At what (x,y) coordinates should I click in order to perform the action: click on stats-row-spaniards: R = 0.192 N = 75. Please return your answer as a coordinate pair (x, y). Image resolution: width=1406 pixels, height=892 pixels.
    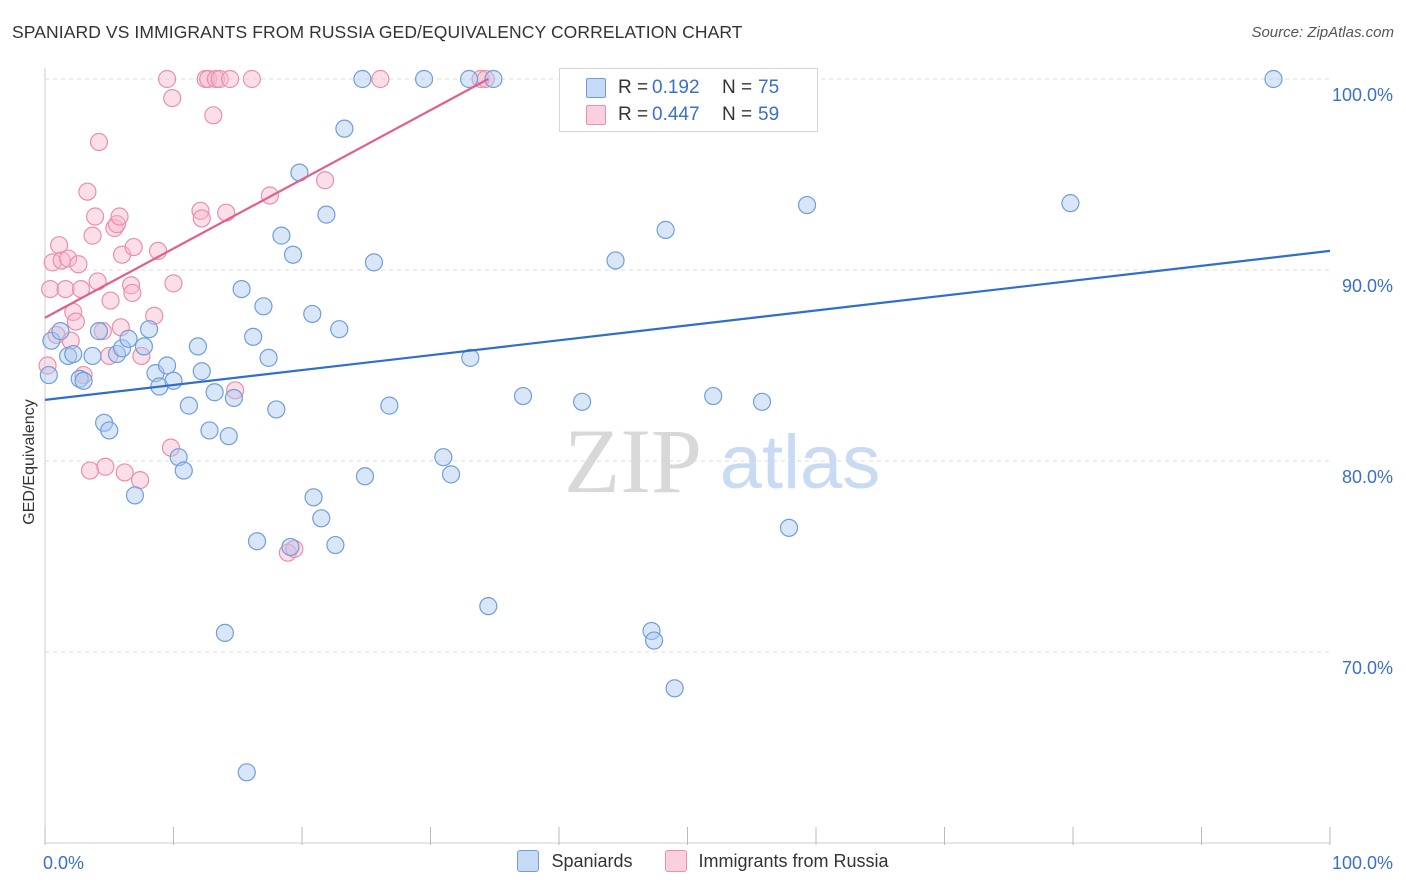
    Looking at the image, I should click on (669, 87).